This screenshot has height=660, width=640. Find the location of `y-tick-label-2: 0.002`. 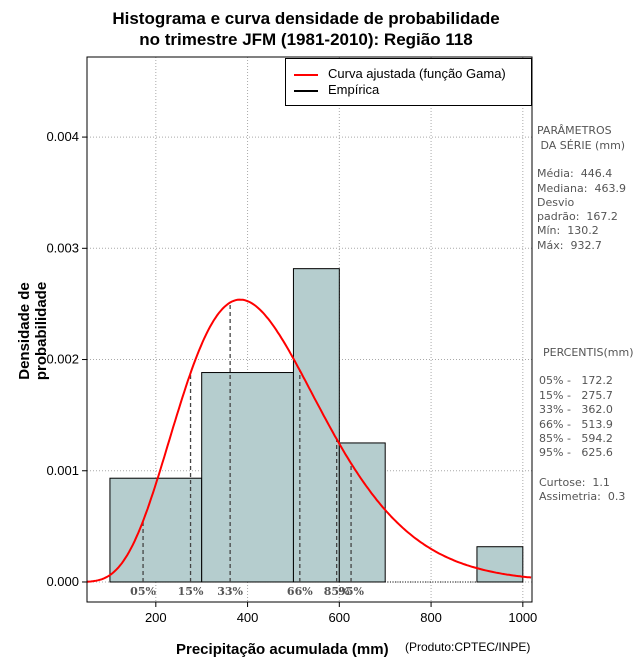

y-tick-label-2: 0.002 is located at coordinates (62, 359).